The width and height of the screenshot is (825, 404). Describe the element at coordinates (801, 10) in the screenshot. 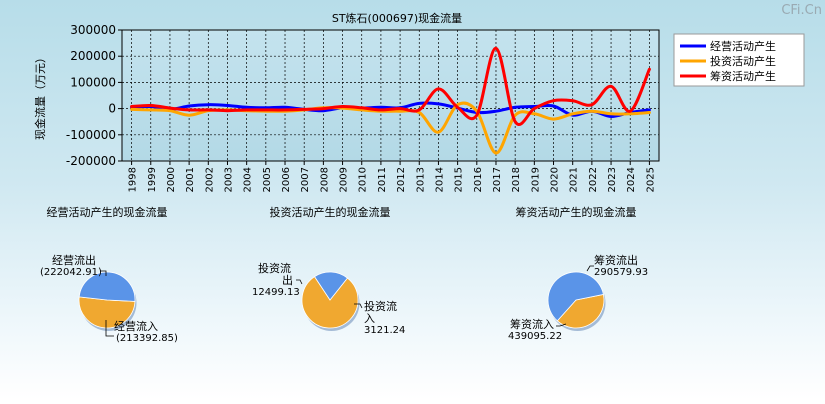

I see `watermark: CFi.Cn` at that location.